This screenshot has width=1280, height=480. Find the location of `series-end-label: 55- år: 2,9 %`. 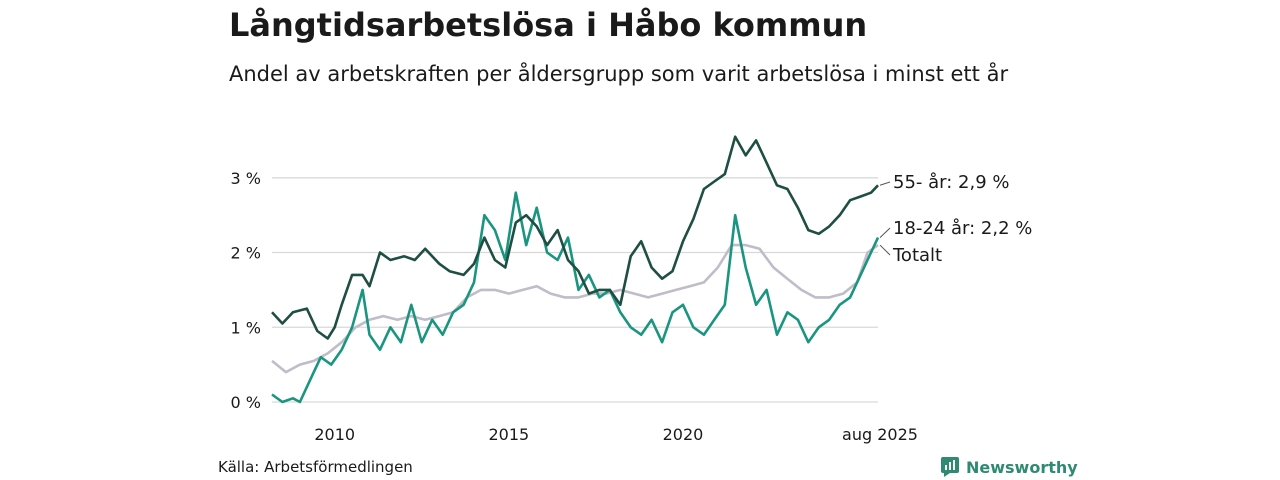

series-end-label: 55- år: 2,9 % is located at coordinates (951, 182).